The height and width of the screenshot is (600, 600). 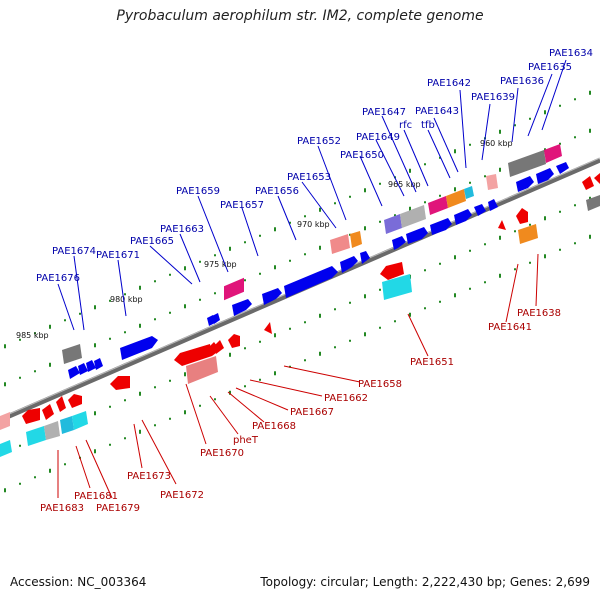 I want to click on kbp-label-980: 980 kbp, so click(x=126, y=299).